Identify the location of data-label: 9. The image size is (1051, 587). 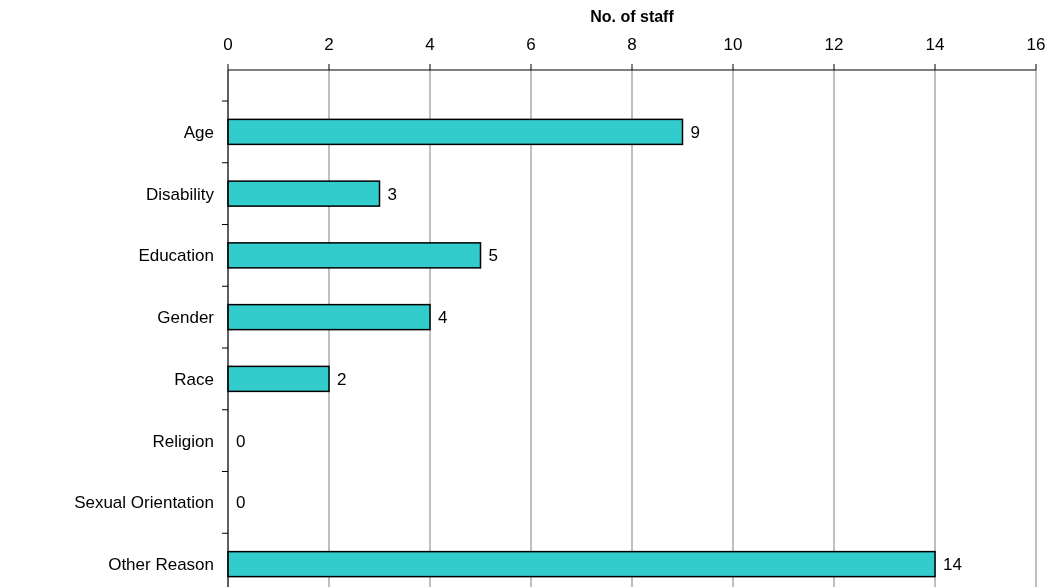
(695, 132).